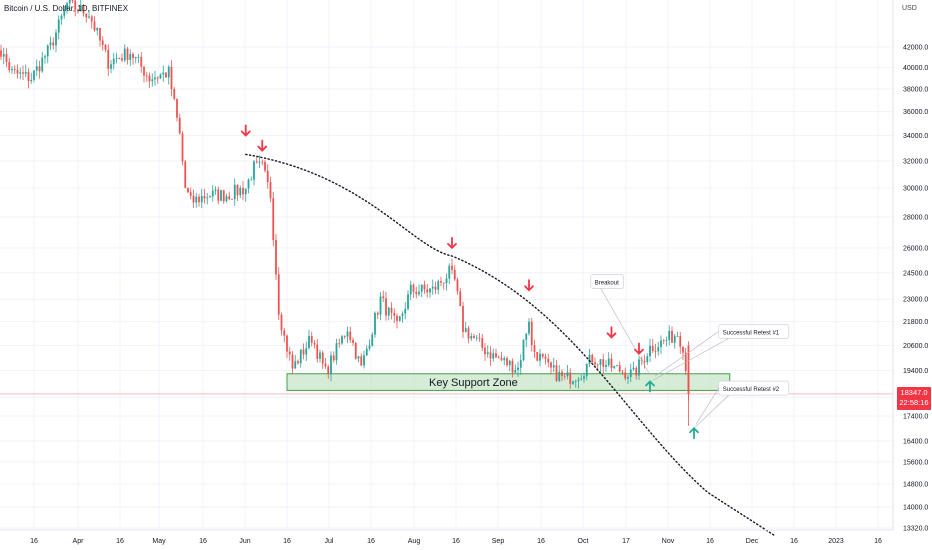 This screenshot has width=932, height=550. Describe the element at coordinates (668, 541) in the screenshot. I see `x-tick-label: Nov` at that location.